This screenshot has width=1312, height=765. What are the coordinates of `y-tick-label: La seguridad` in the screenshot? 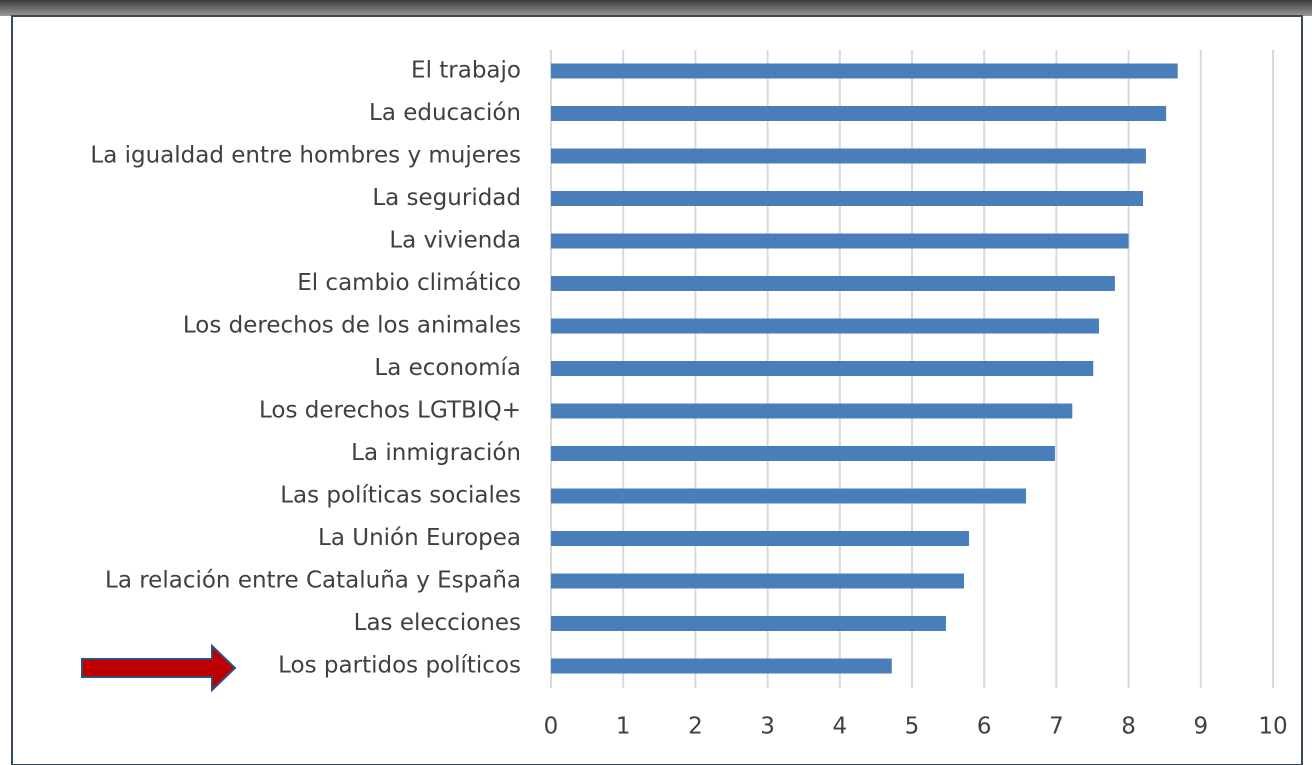 It's located at (446, 198).